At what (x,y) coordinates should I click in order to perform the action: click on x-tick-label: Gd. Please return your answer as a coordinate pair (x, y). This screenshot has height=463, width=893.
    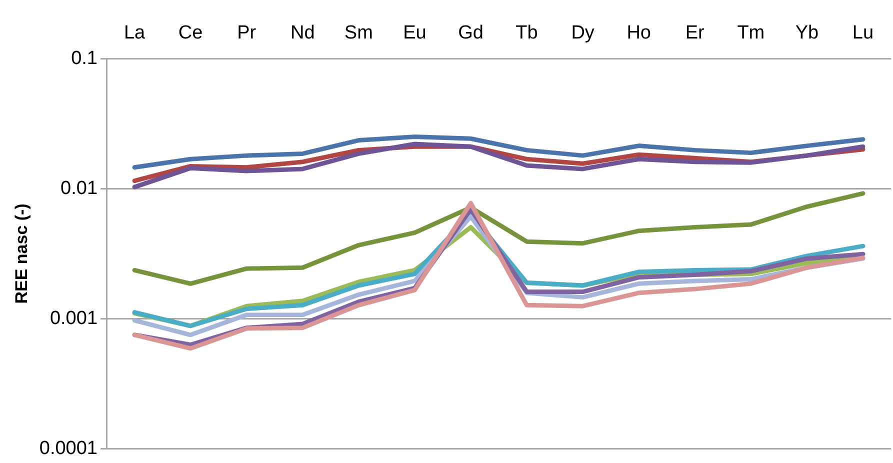
    Looking at the image, I should click on (471, 33).